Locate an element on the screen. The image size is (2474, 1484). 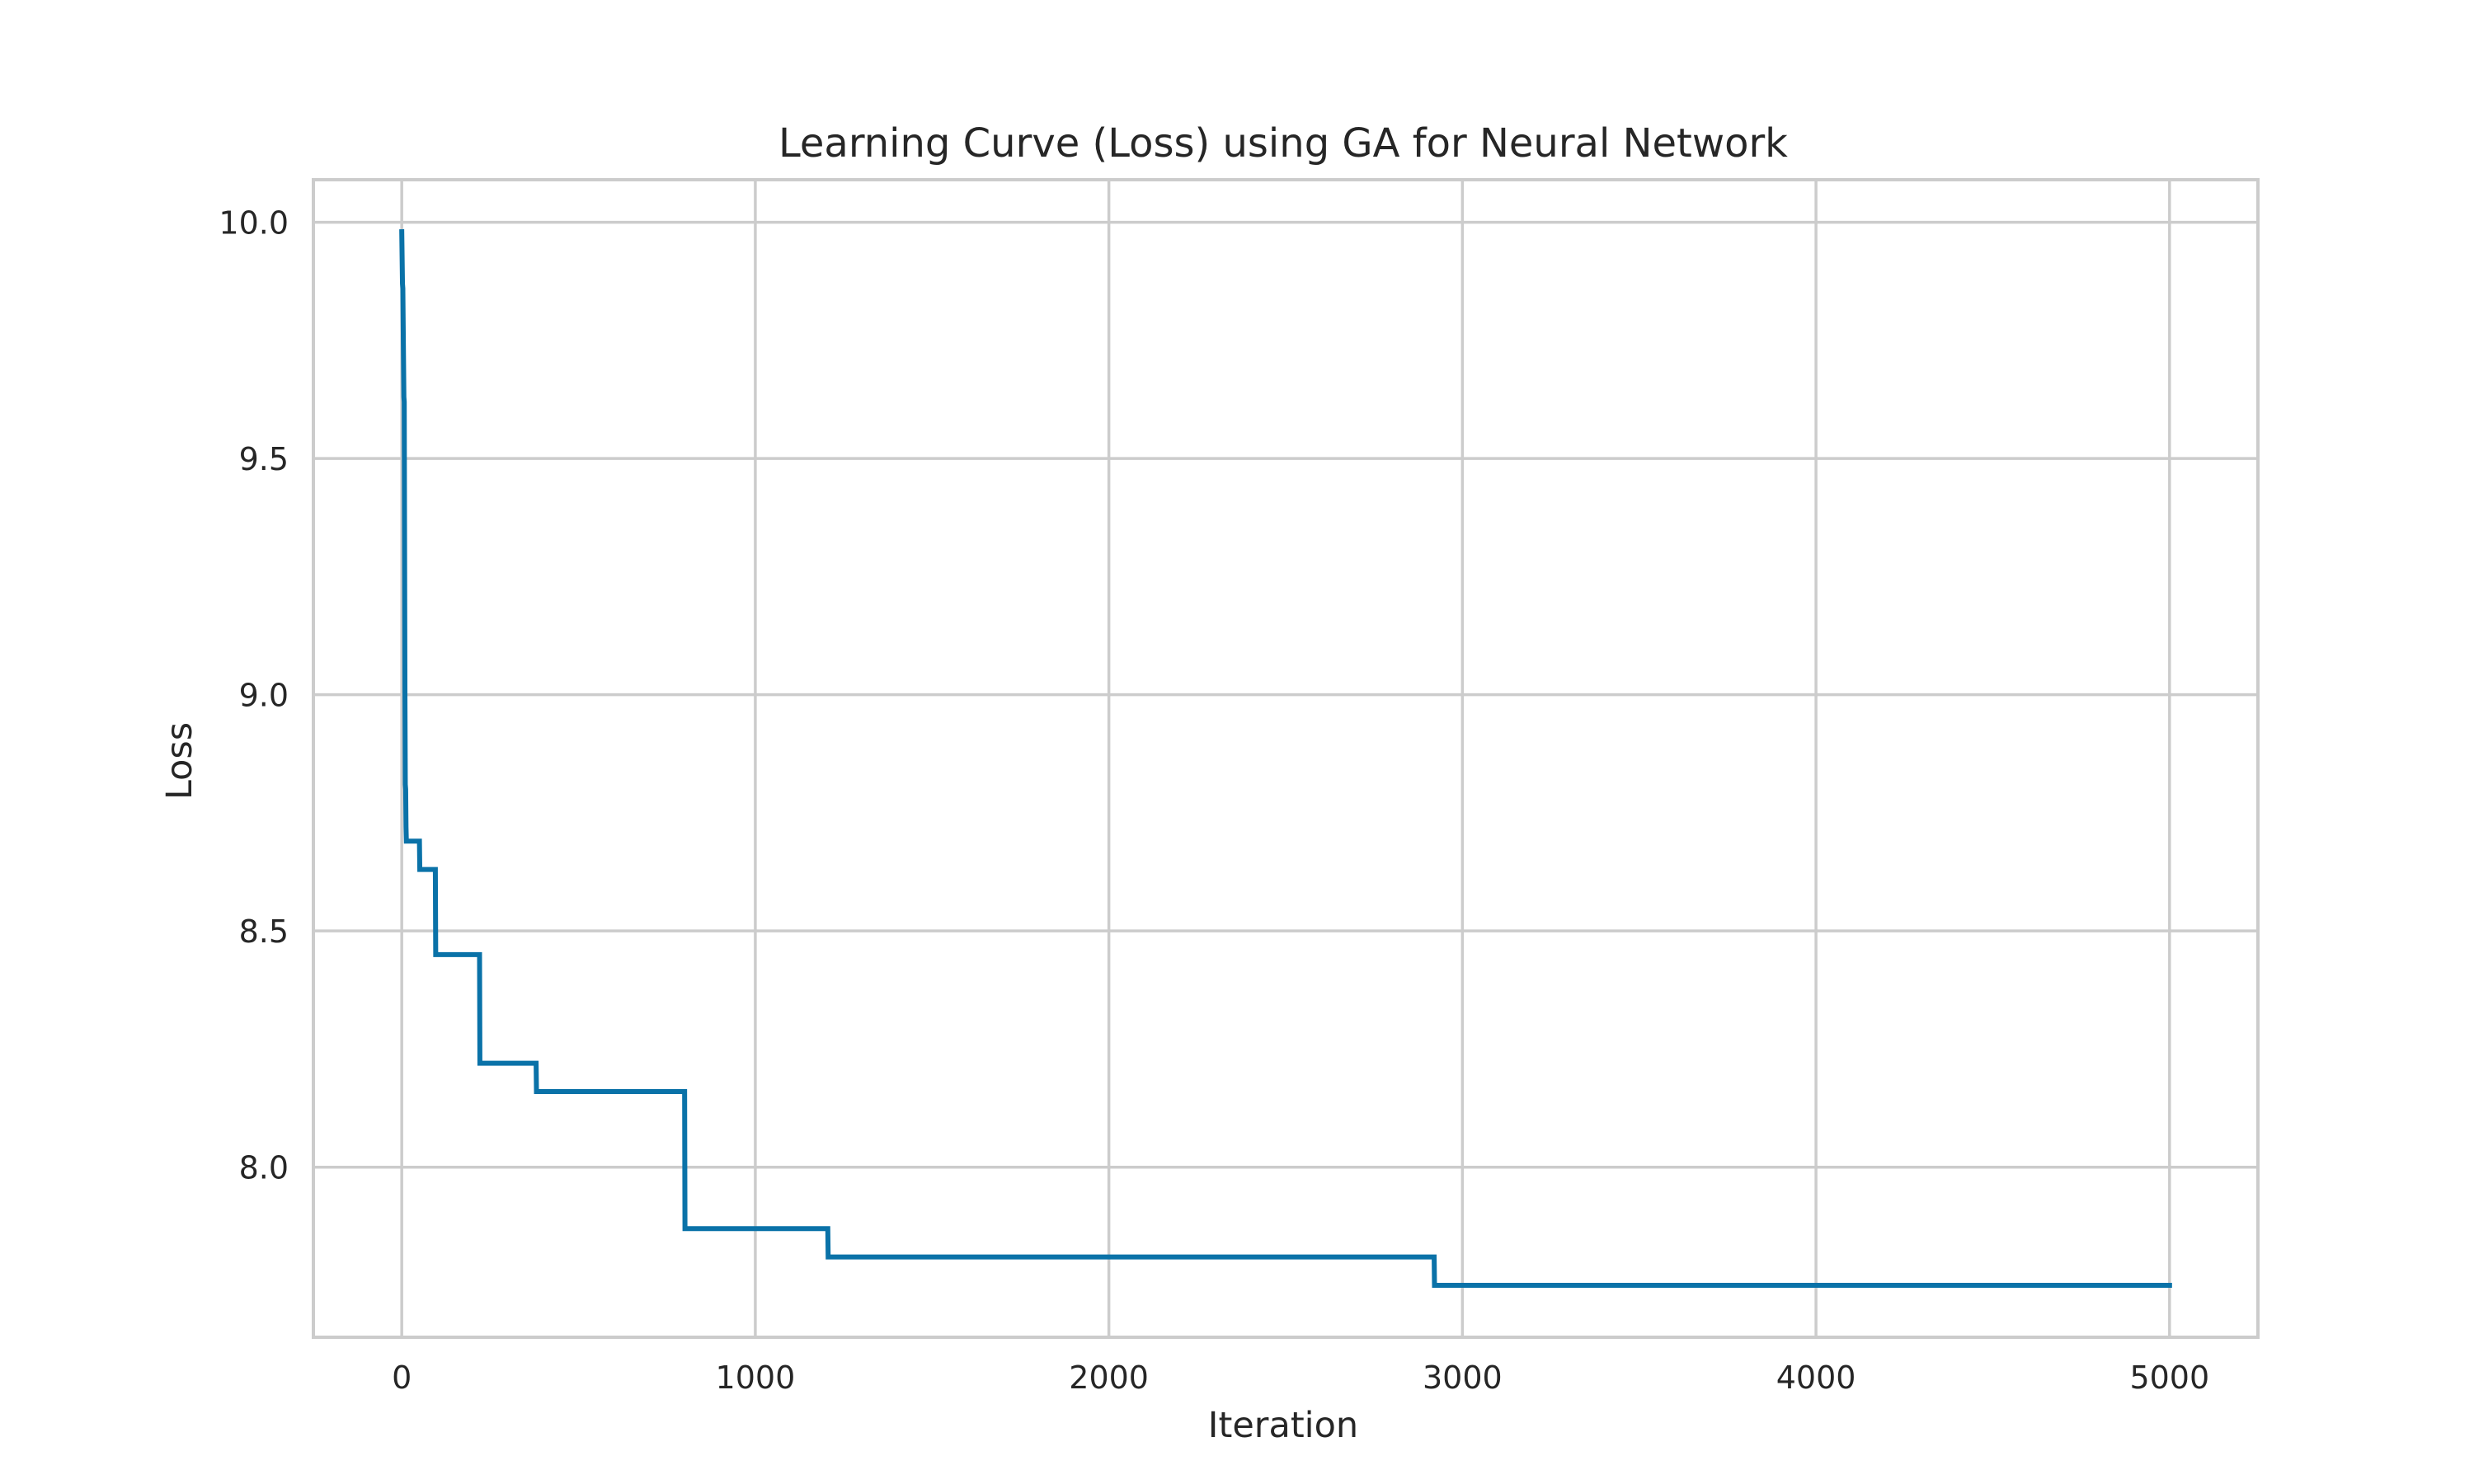
x-axis-label: Iteration is located at coordinates (1283, 1425).